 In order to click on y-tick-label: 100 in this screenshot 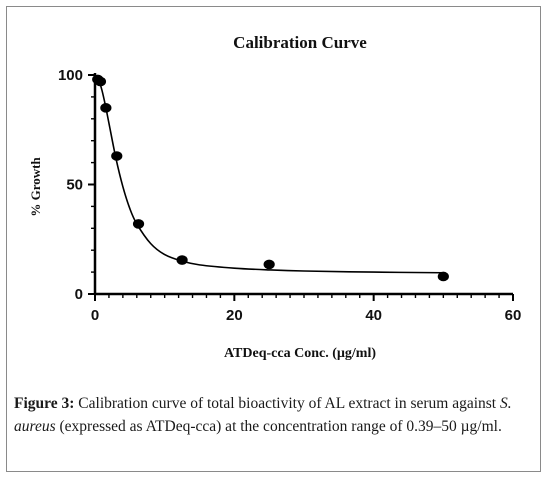, I will do `click(70, 75)`.